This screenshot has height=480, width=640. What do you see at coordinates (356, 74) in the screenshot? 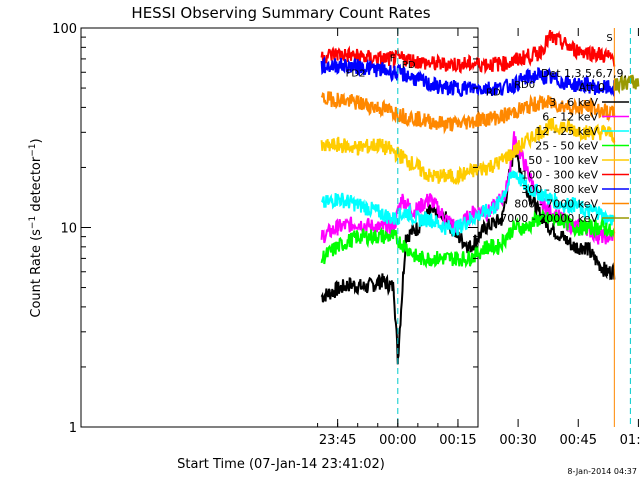
I see `annotation-label: FD2` at bounding box center [356, 74].